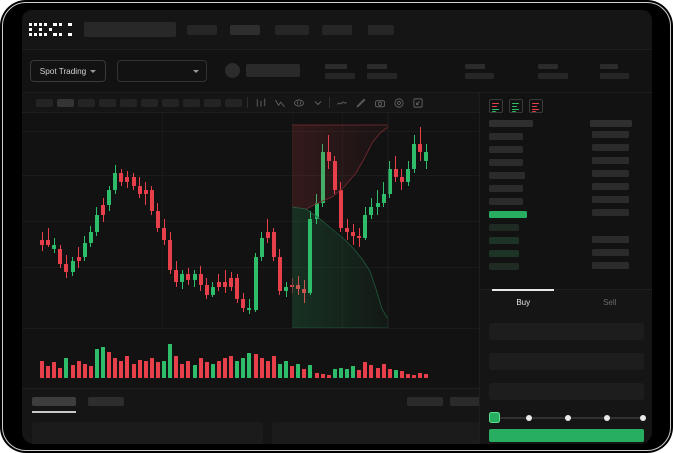  Describe the element at coordinates (382, 71) in the screenshot. I see `stat-change-24h` at that location.